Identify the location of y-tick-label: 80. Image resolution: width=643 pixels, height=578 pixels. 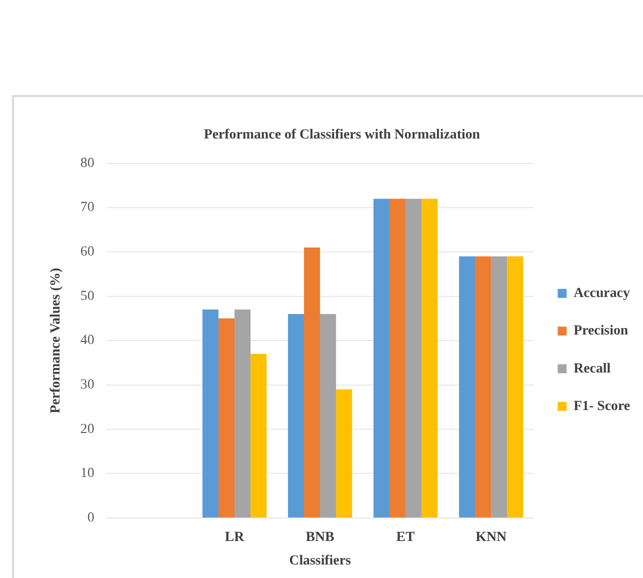
(87, 163).